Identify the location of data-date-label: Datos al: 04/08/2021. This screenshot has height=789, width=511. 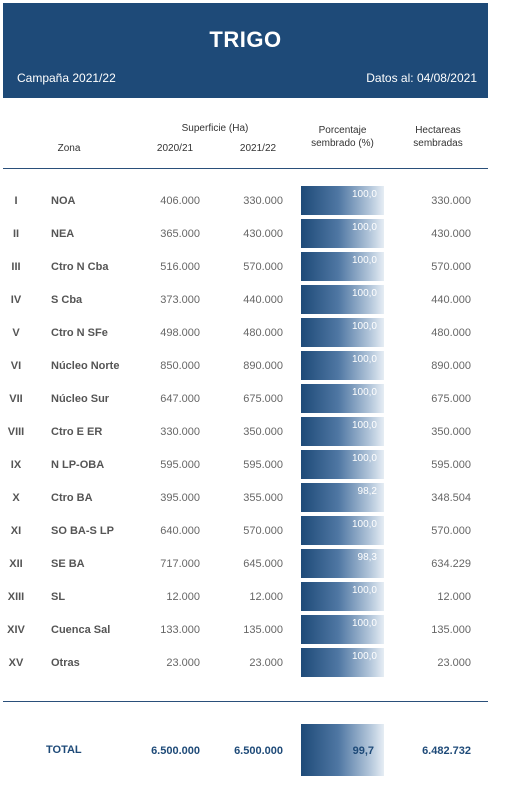
(421, 78).